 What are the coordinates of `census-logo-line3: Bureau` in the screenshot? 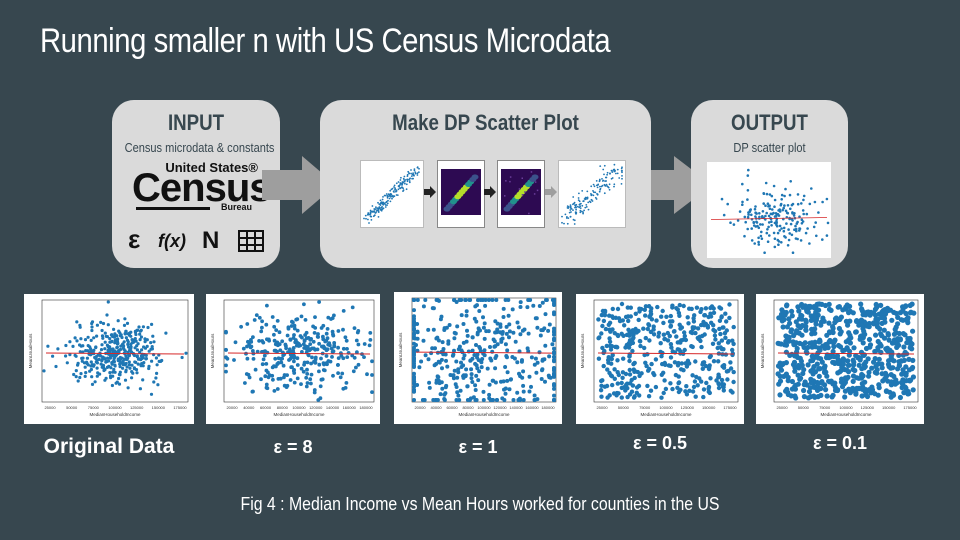 It's located at (236, 207).